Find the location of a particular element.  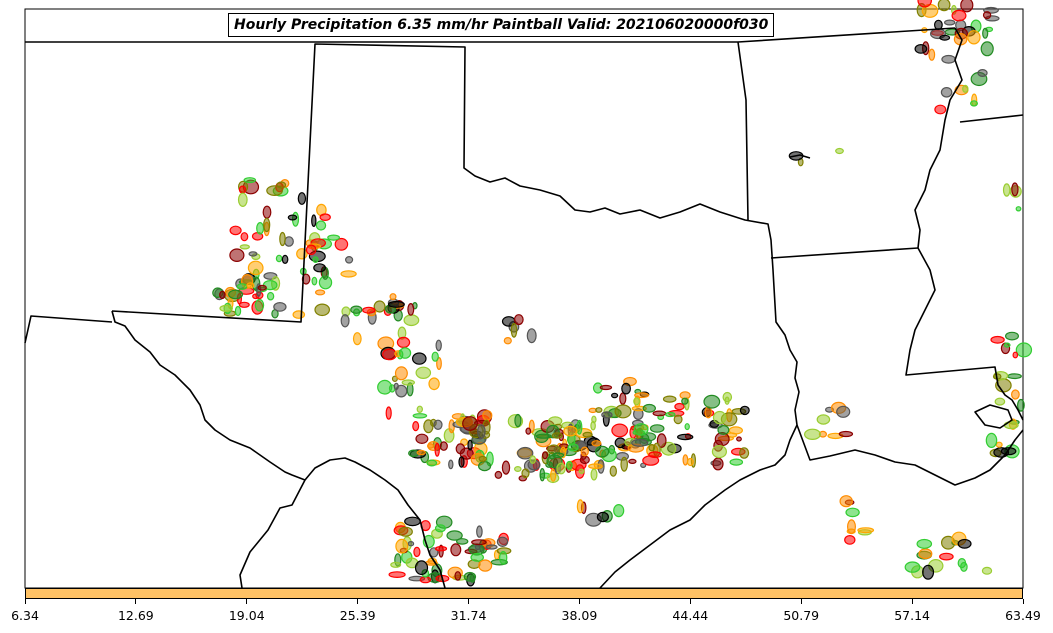

colorbar-tick-label: 19.04 is located at coordinates (246, 615).